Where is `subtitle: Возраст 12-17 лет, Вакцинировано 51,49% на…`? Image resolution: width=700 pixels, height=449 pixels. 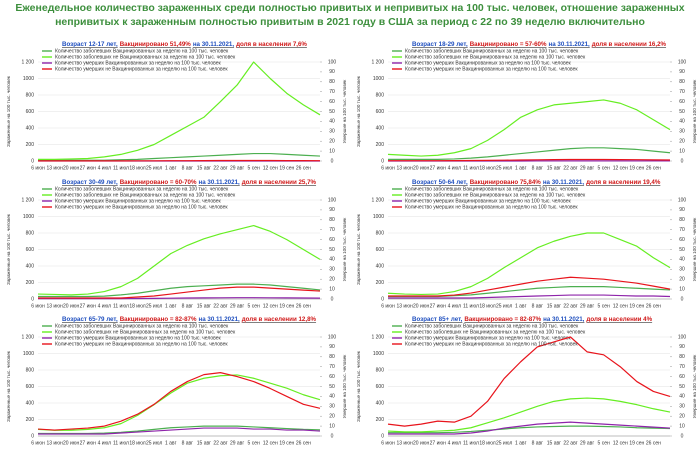 subtitle: Возраст 12-17 лет, Вакцинировано 51,49% на… is located at coordinates (184, 44).